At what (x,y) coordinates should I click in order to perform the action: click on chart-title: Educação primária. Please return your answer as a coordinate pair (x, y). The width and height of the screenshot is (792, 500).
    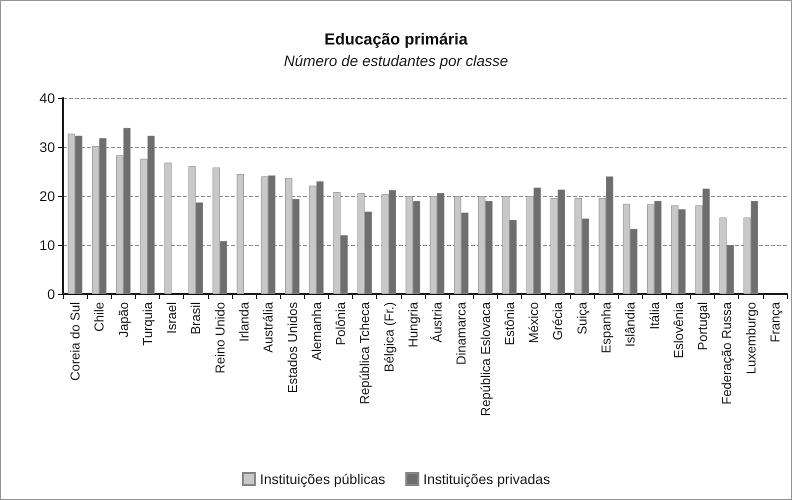
    Looking at the image, I should click on (396, 40).